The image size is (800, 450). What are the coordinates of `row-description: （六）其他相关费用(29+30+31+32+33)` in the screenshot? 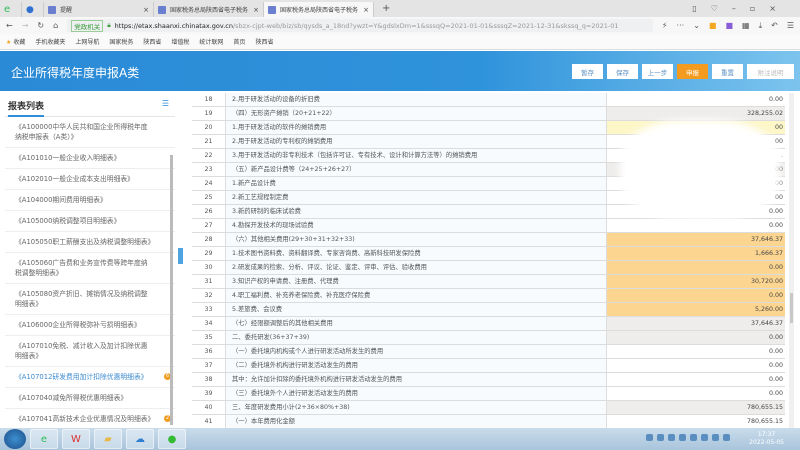 It's located at (416, 239).